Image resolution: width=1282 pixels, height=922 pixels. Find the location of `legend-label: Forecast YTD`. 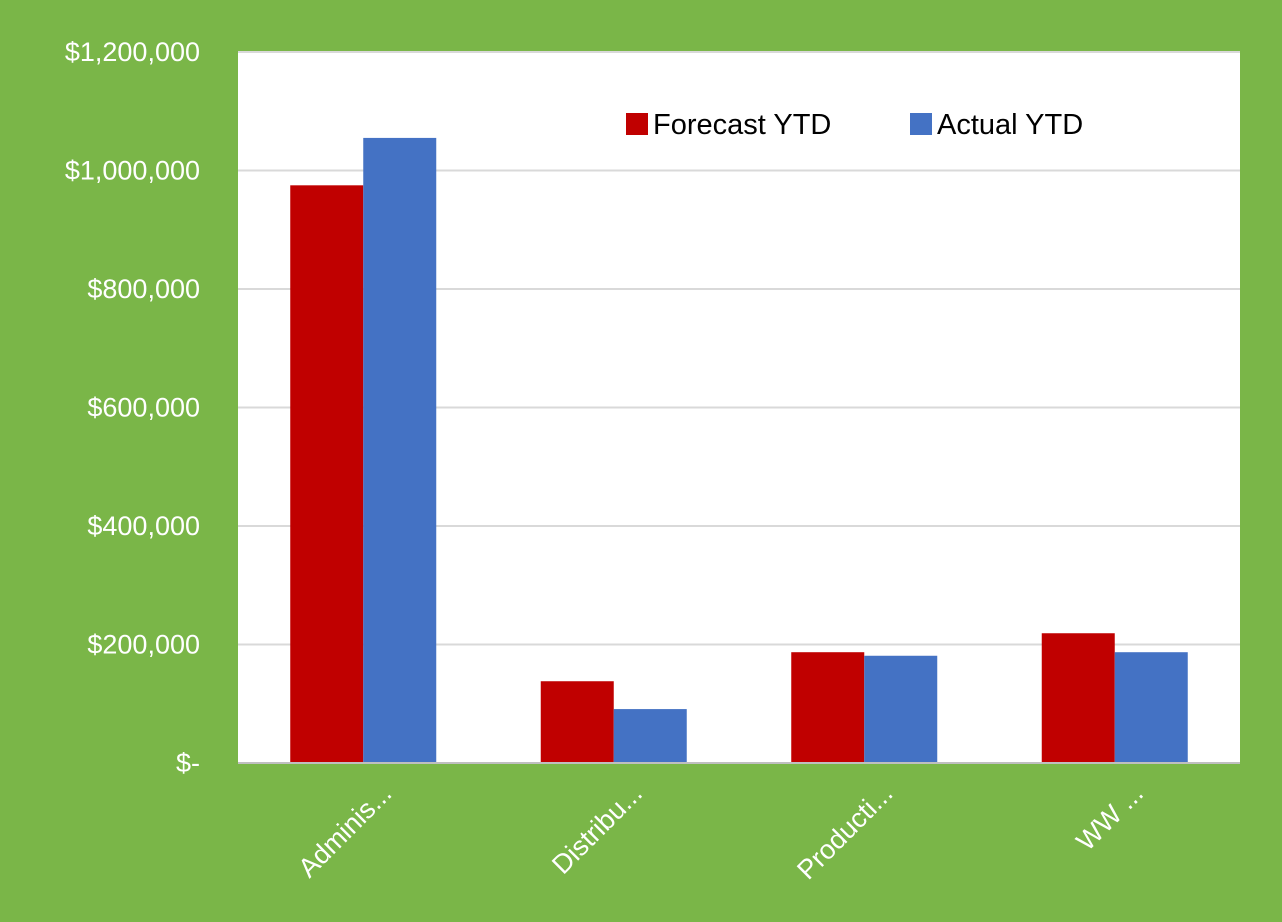

legend-label: Forecast YTD is located at coordinates (742, 125).